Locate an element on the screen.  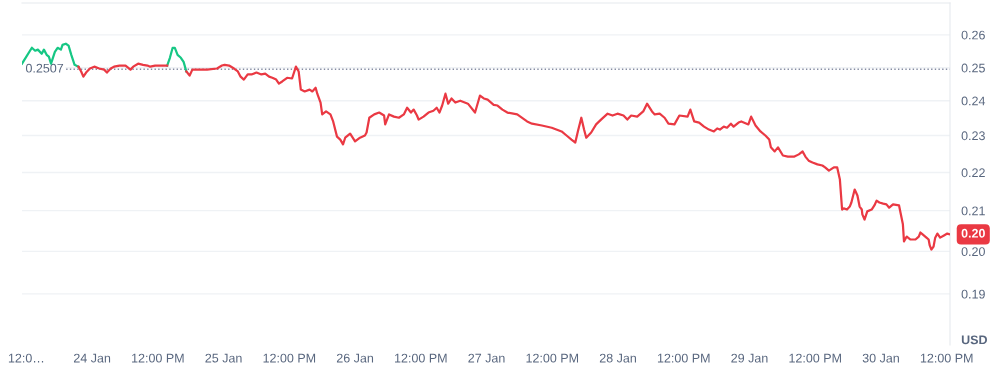
y-tick-label: 0.26 is located at coordinates (973, 35).